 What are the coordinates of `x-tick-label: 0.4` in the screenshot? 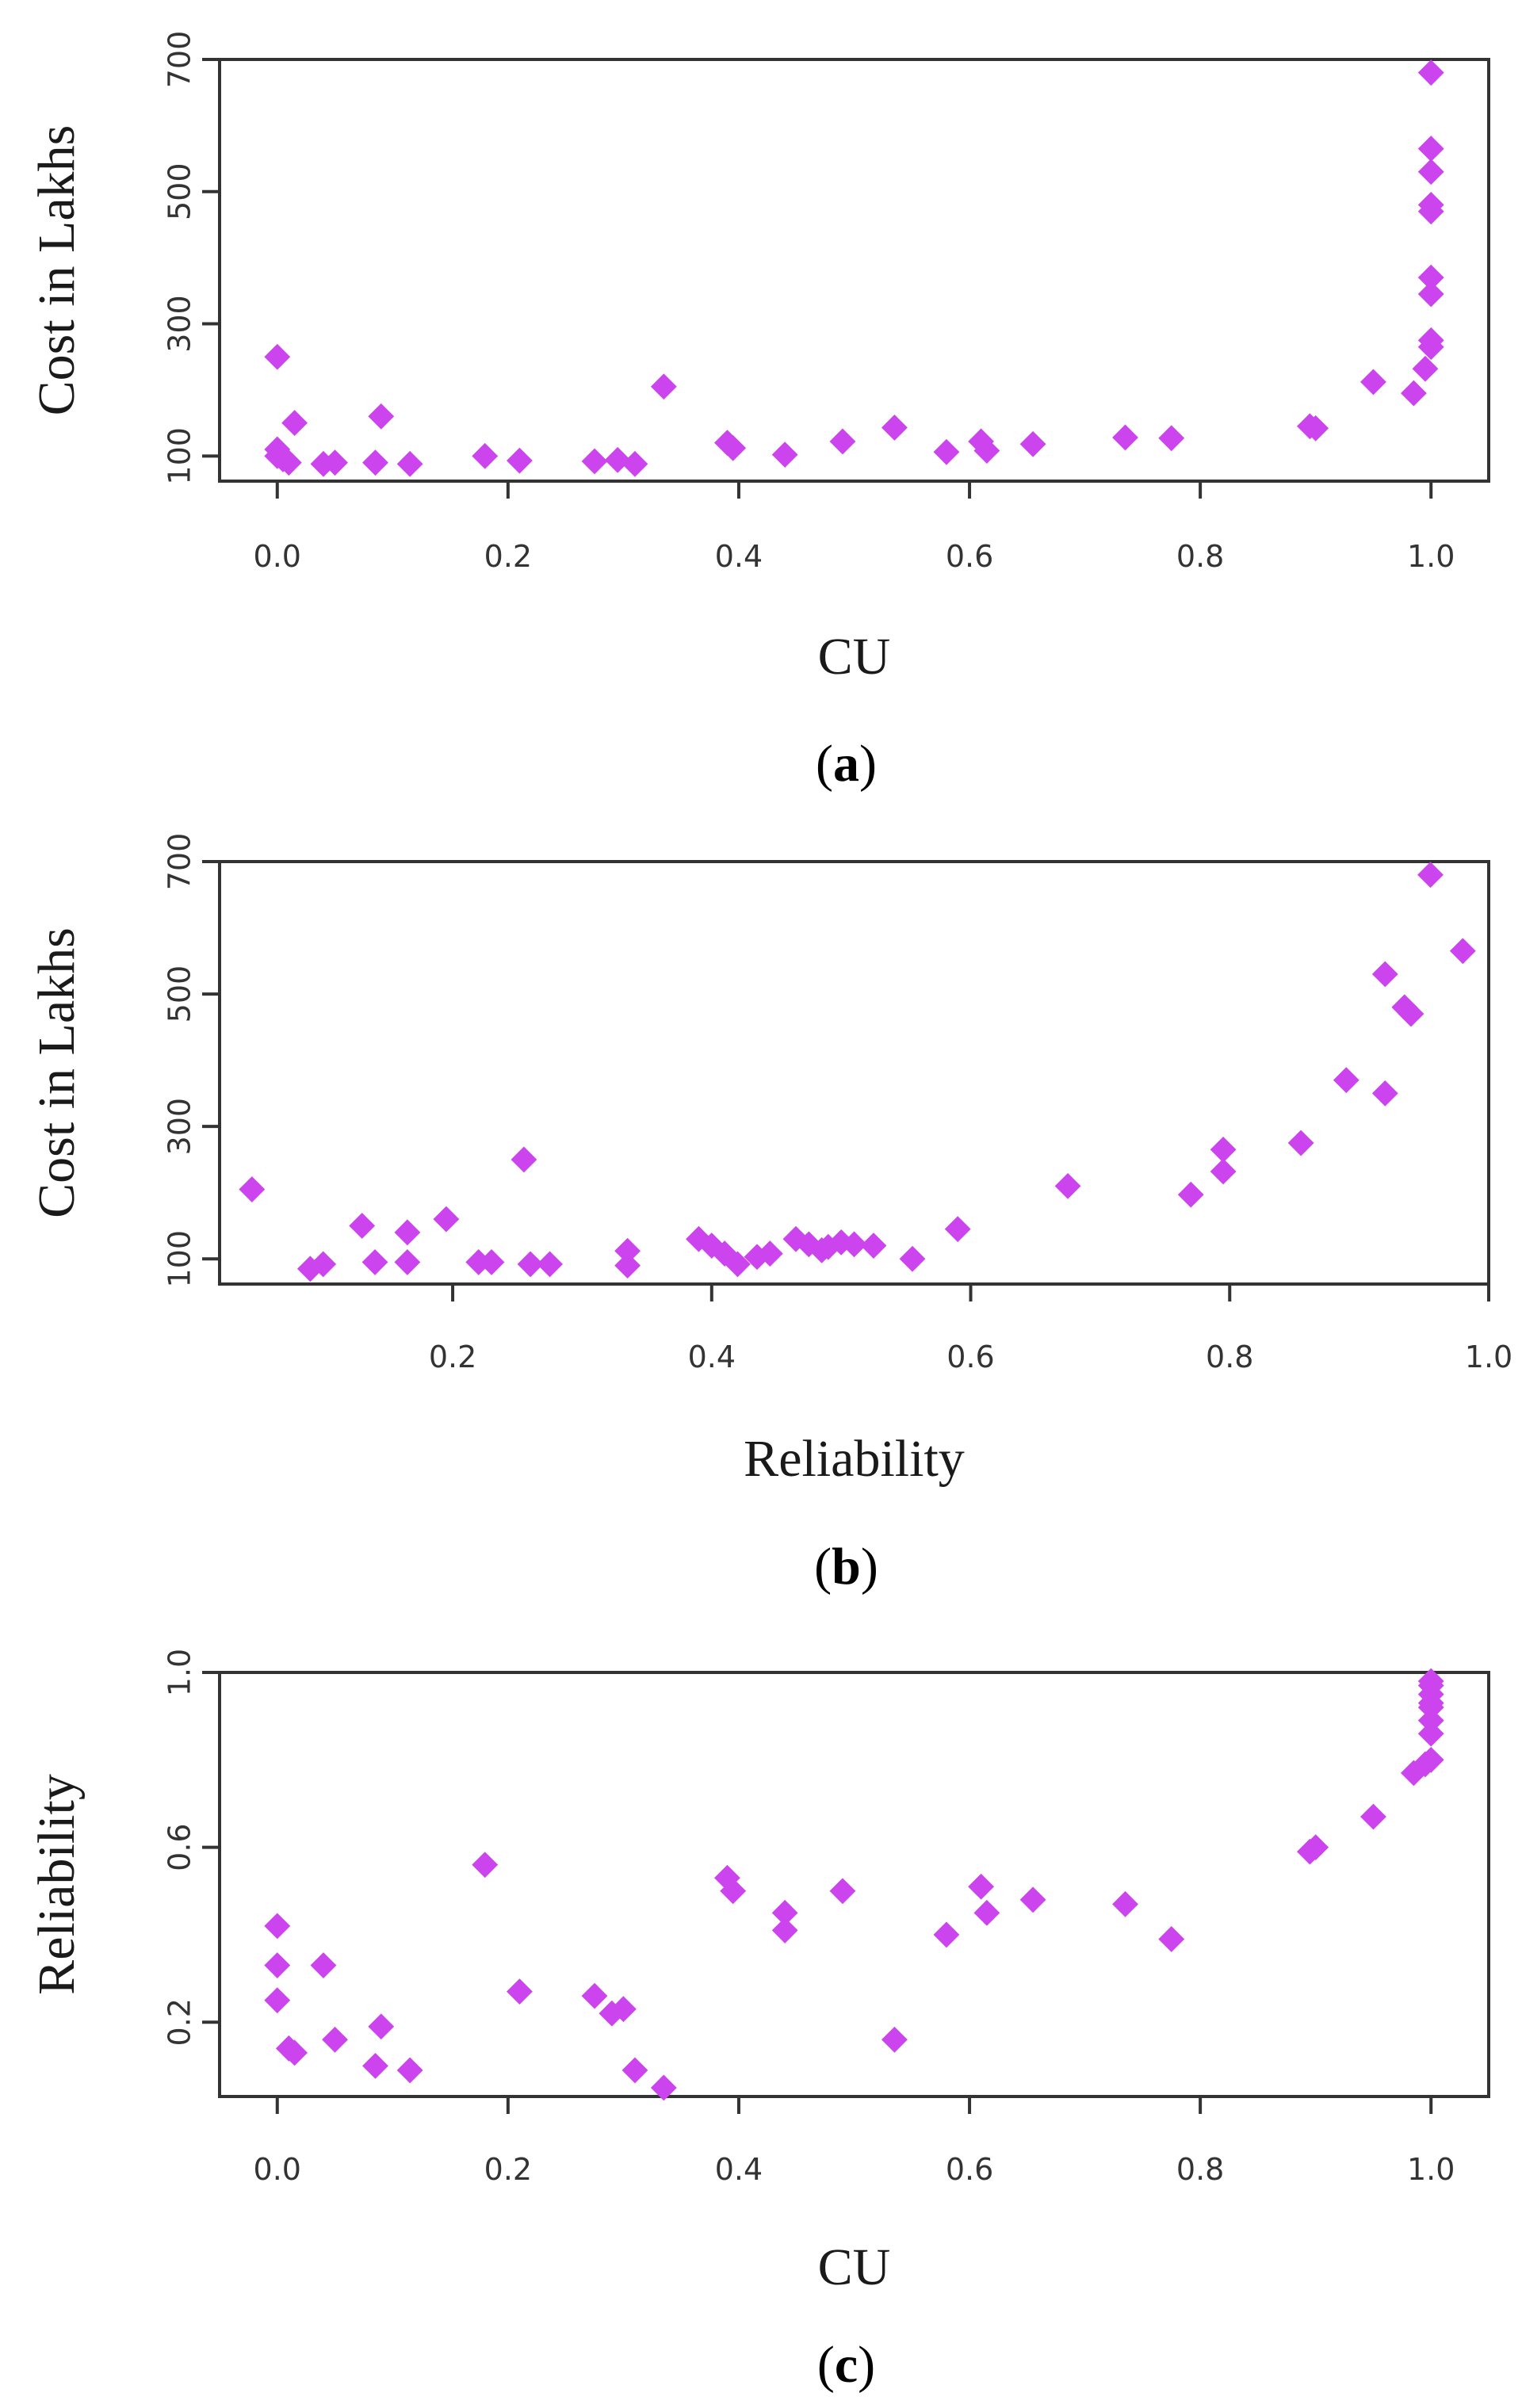 It's located at (739, 2169).